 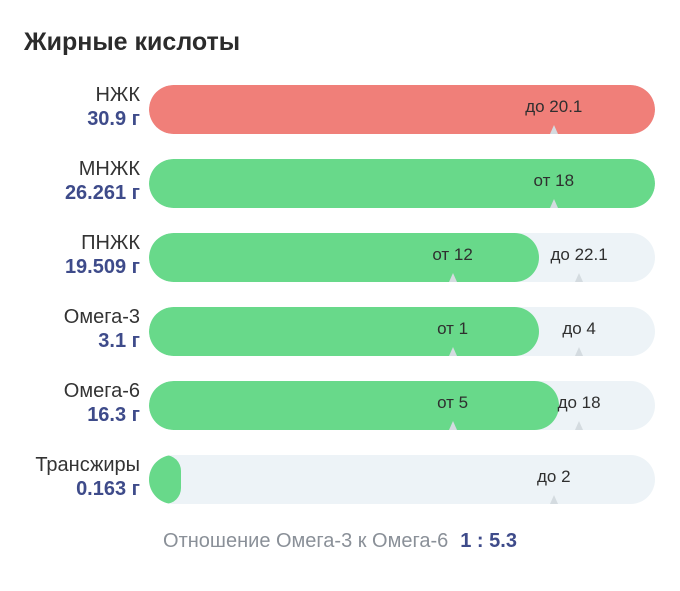 What do you see at coordinates (113, 415) in the screenshot?
I see `nutrient-amount: 16.3 г` at bounding box center [113, 415].